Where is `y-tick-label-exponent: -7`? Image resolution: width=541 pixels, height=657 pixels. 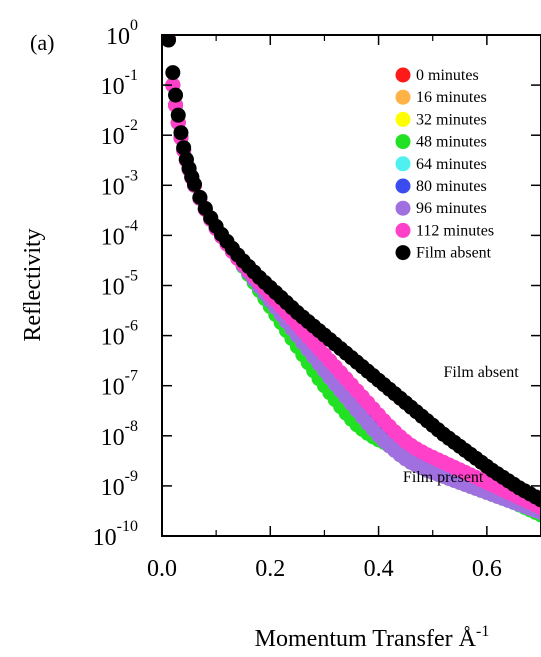
y-tick-label-exponent: -7 is located at coordinates (131, 376).